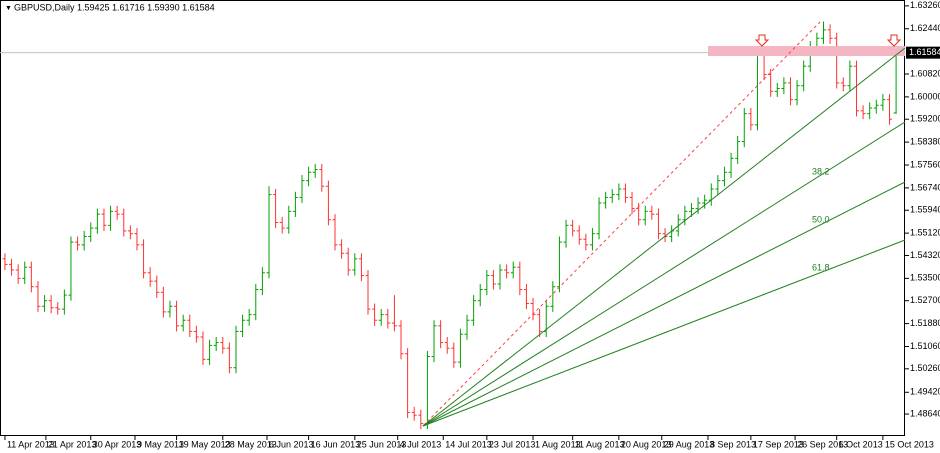 This screenshot has height=453, width=940. What do you see at coordinates (291, 444) in the screenshot?
I see `x-tick-label: 6 Jun 2013` at bounding box center [291, 444].